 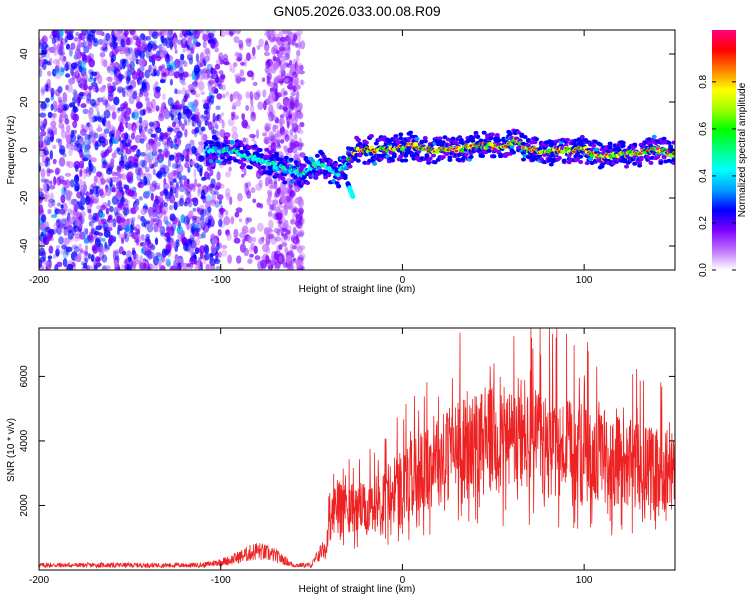 I want to click on y-tick-label: -40, so click(x=24, y=245).